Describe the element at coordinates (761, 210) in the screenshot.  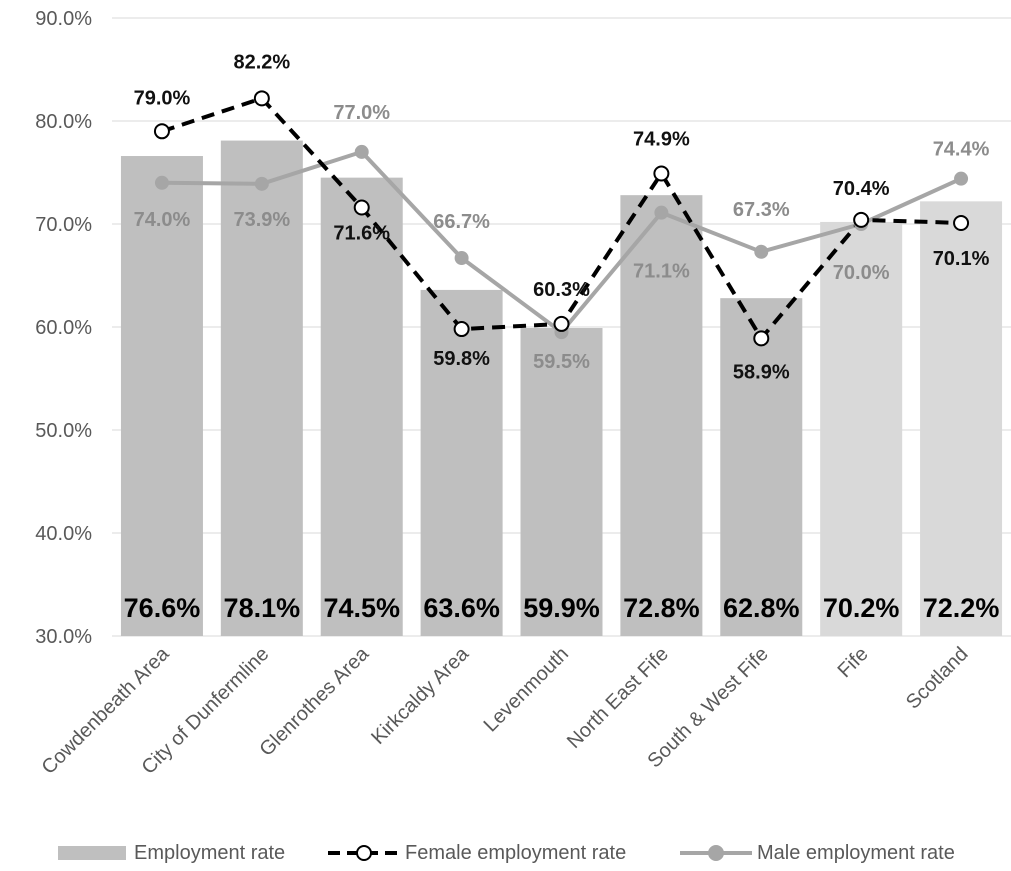
I see `male-data-label: 67.3%` at that location.